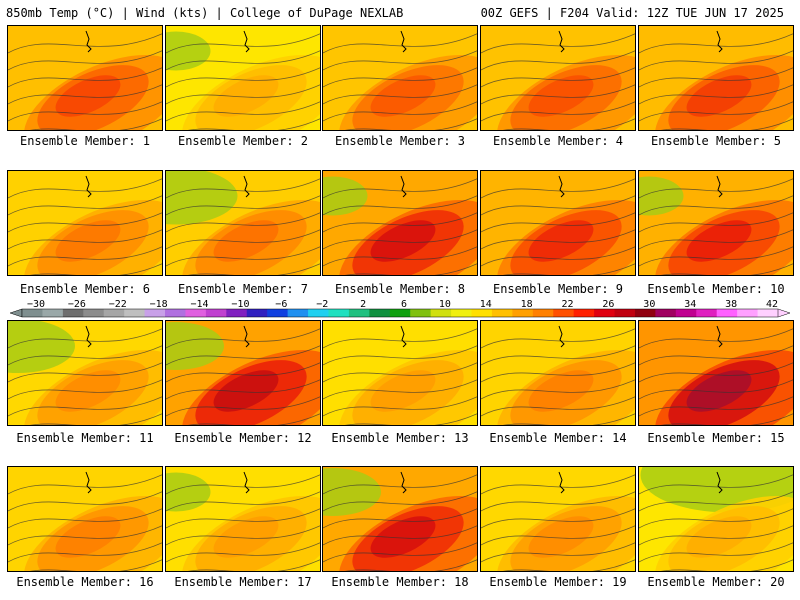  I want to click on colorbar-tick-label: 22, so click(568, 304).